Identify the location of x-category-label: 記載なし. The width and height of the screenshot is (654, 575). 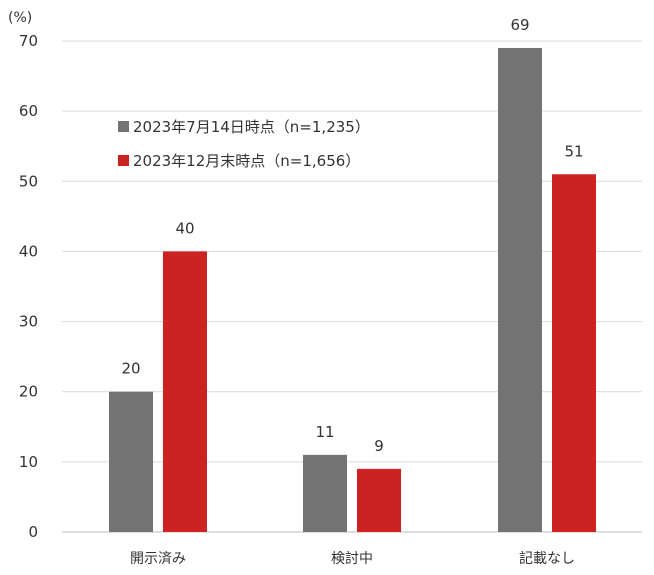
(547, 558).